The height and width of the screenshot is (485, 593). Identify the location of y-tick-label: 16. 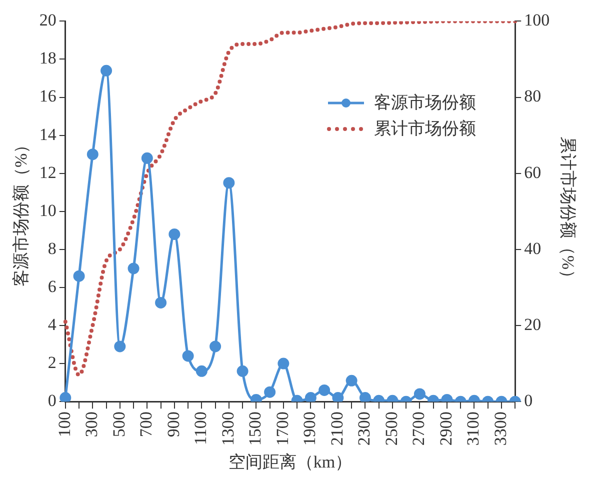
(47, 96).